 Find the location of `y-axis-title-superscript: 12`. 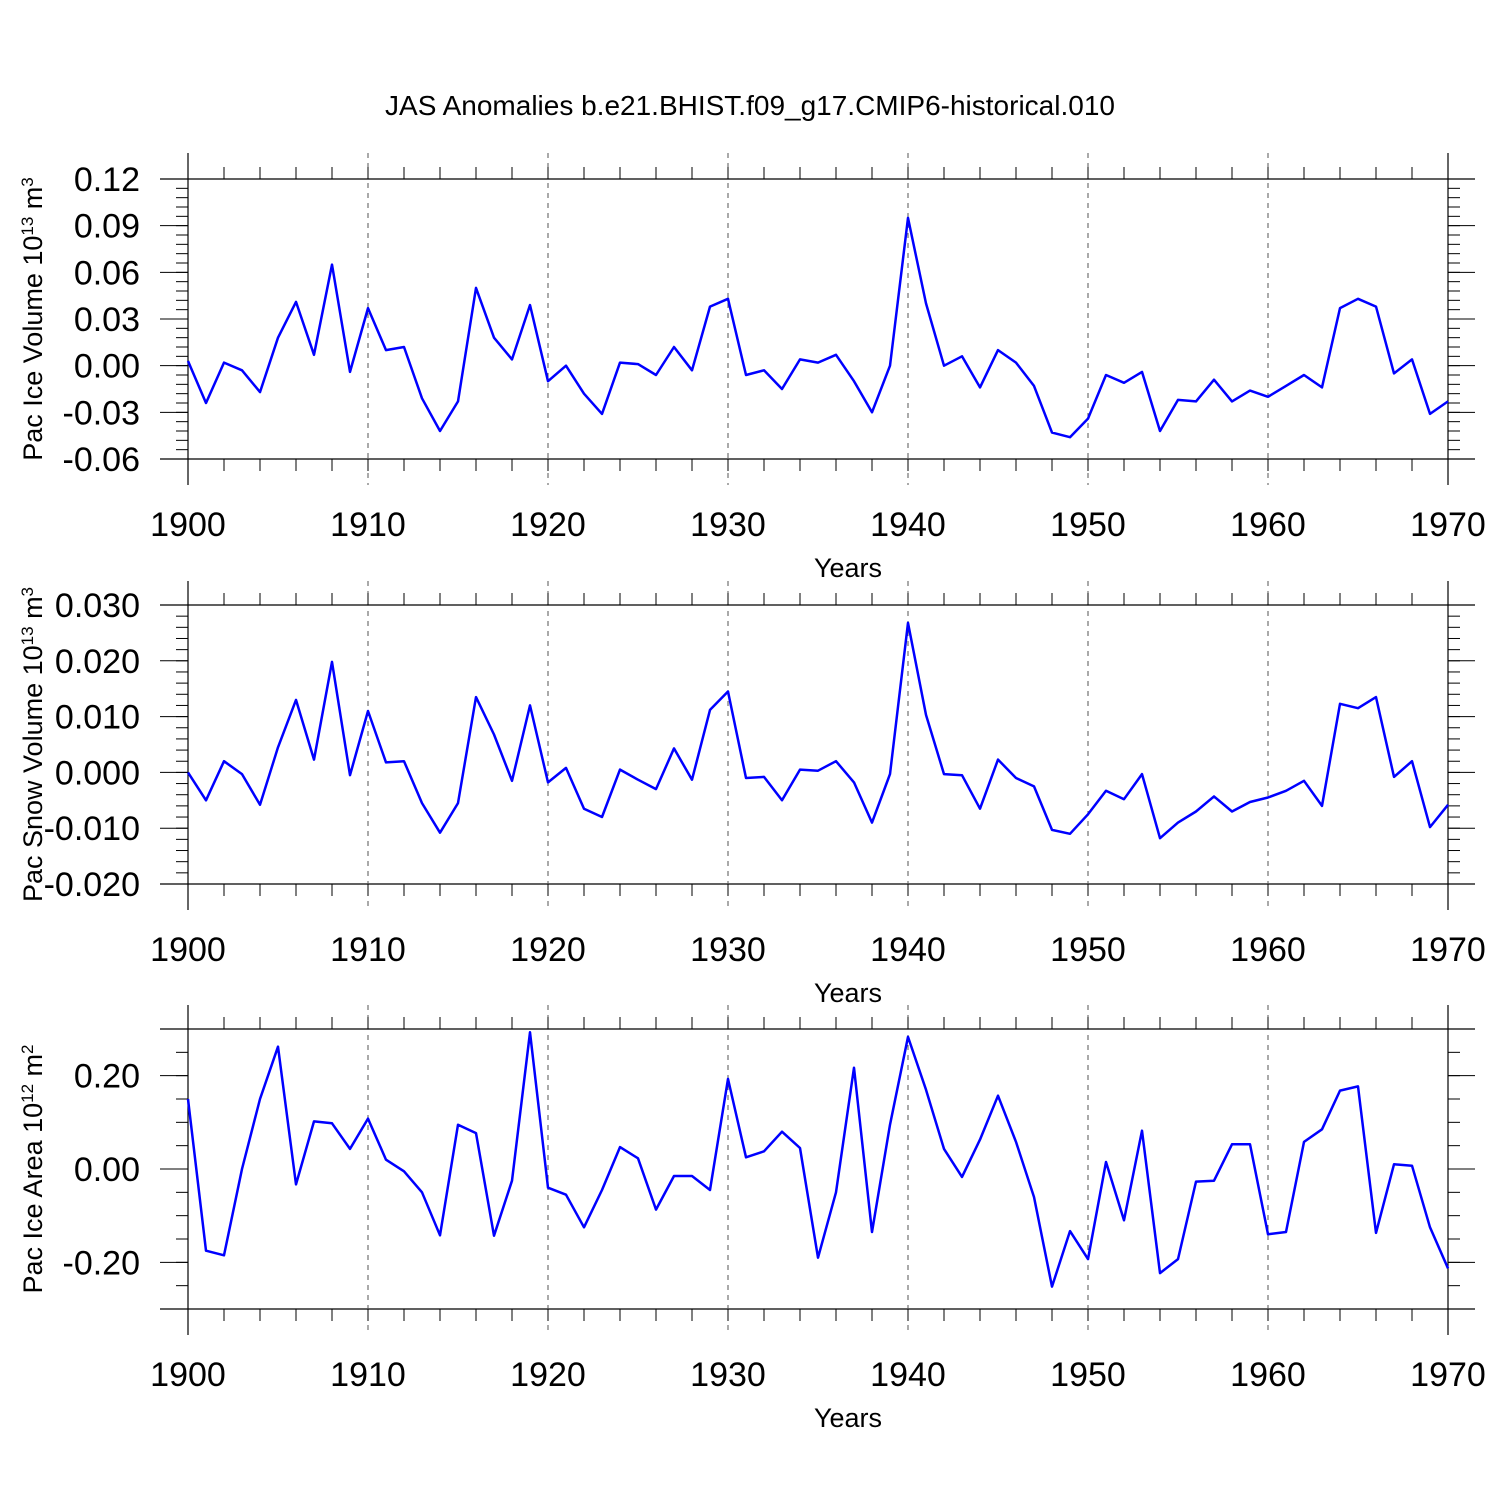

y-axis-title-superscript: 12 is located at coordinates (27, 1093).